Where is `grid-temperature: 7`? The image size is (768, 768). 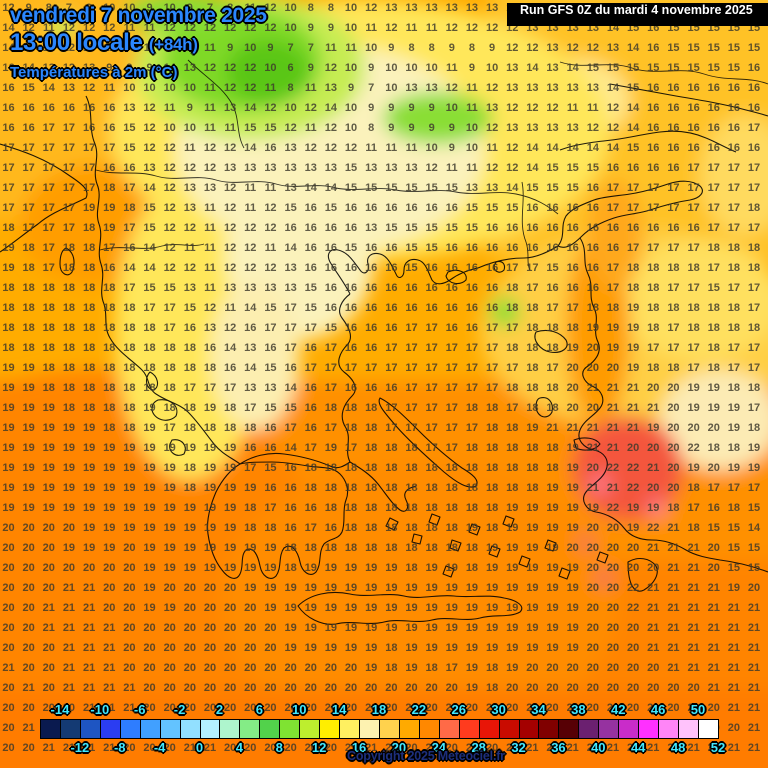 grid-temperature: 7 is located at coordinates (68, 8).